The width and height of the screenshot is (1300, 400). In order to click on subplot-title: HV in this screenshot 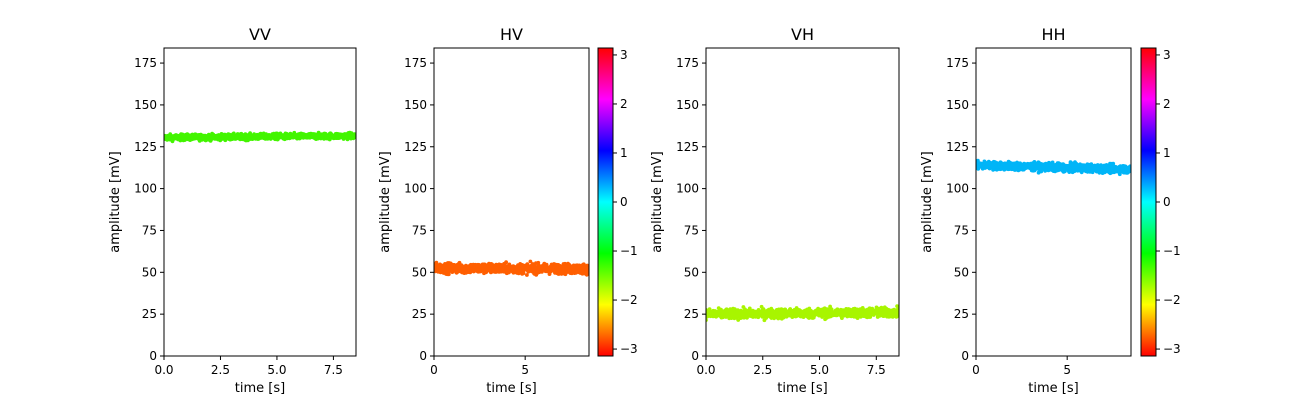, I will do `click(511, 34)`.